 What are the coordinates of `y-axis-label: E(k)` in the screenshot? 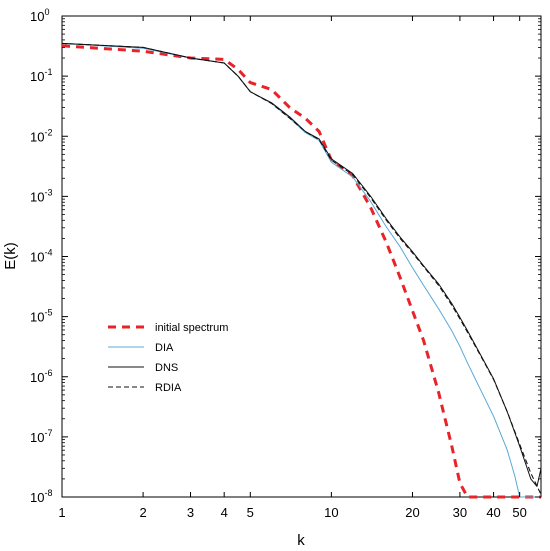 It's located at (10, 256).